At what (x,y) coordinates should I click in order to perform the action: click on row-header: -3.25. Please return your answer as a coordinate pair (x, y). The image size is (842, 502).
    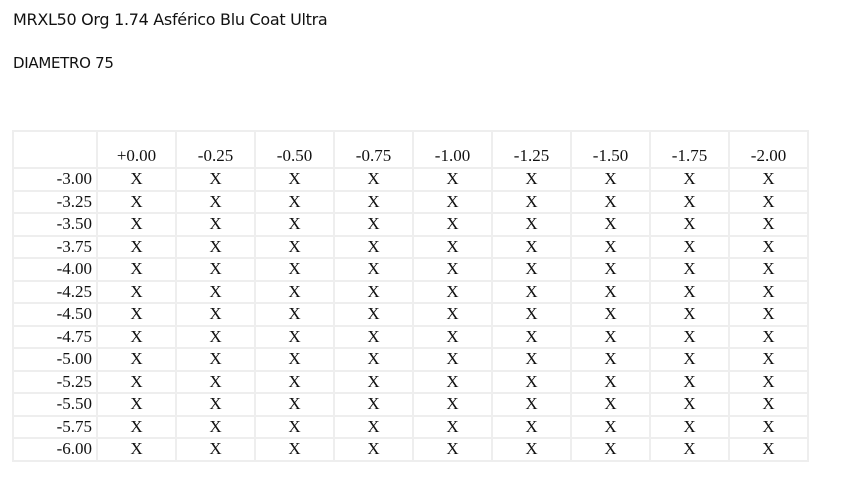
    Looking at the image, I should click on (55, 201).